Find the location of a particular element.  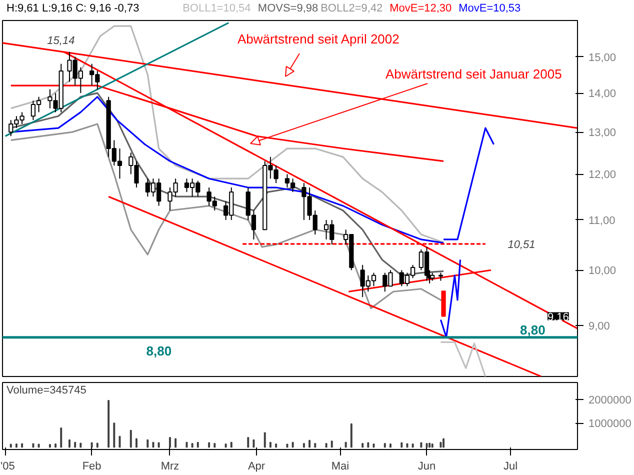

x-tick-label: Jun is located at coordinates (427, 466).